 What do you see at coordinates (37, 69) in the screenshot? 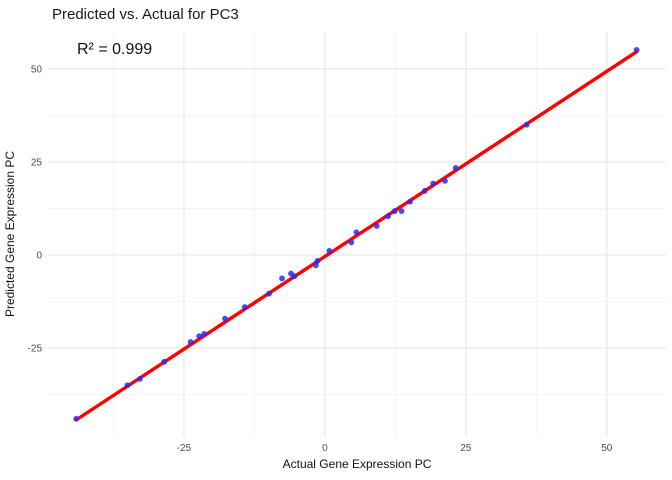
I see `y-tick-label: 50` at bounding box center [37, 69].